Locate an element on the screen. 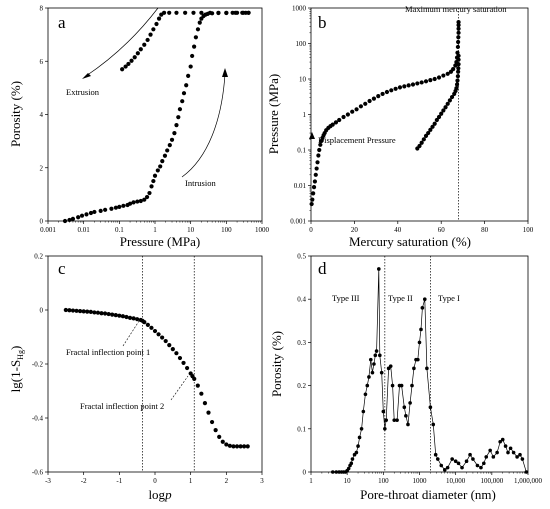  x-tick-label: -2 is located at coordinates (84, 481).